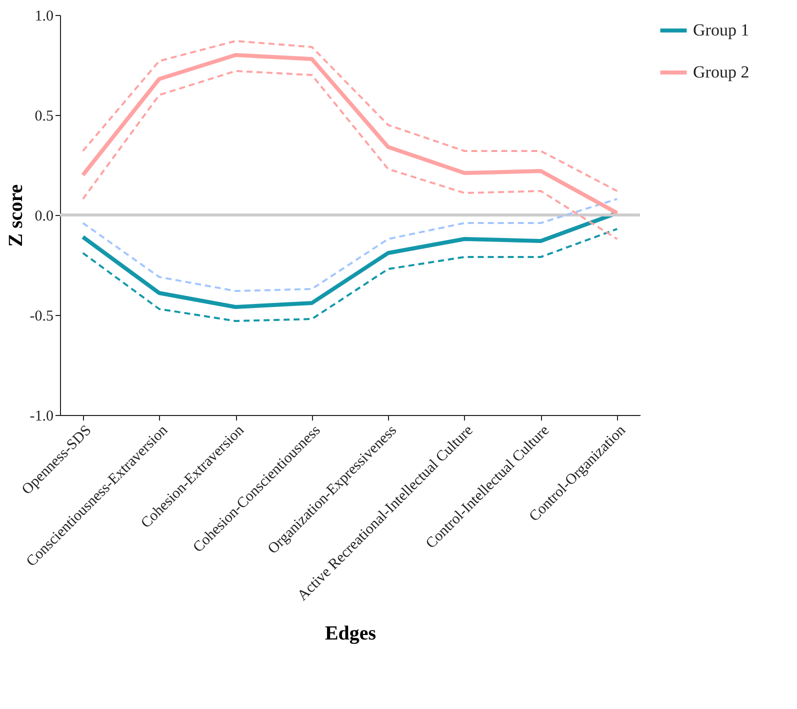  I want to click on x-axis-title: Edges, so click(350, 633).